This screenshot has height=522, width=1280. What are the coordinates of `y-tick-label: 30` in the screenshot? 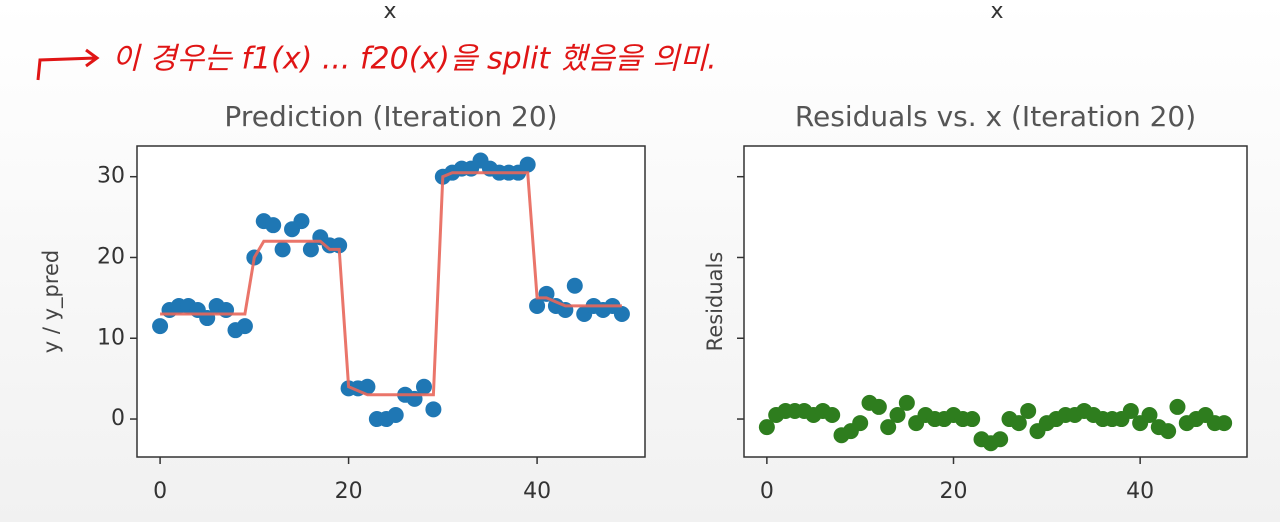 It's located at (111, 176).